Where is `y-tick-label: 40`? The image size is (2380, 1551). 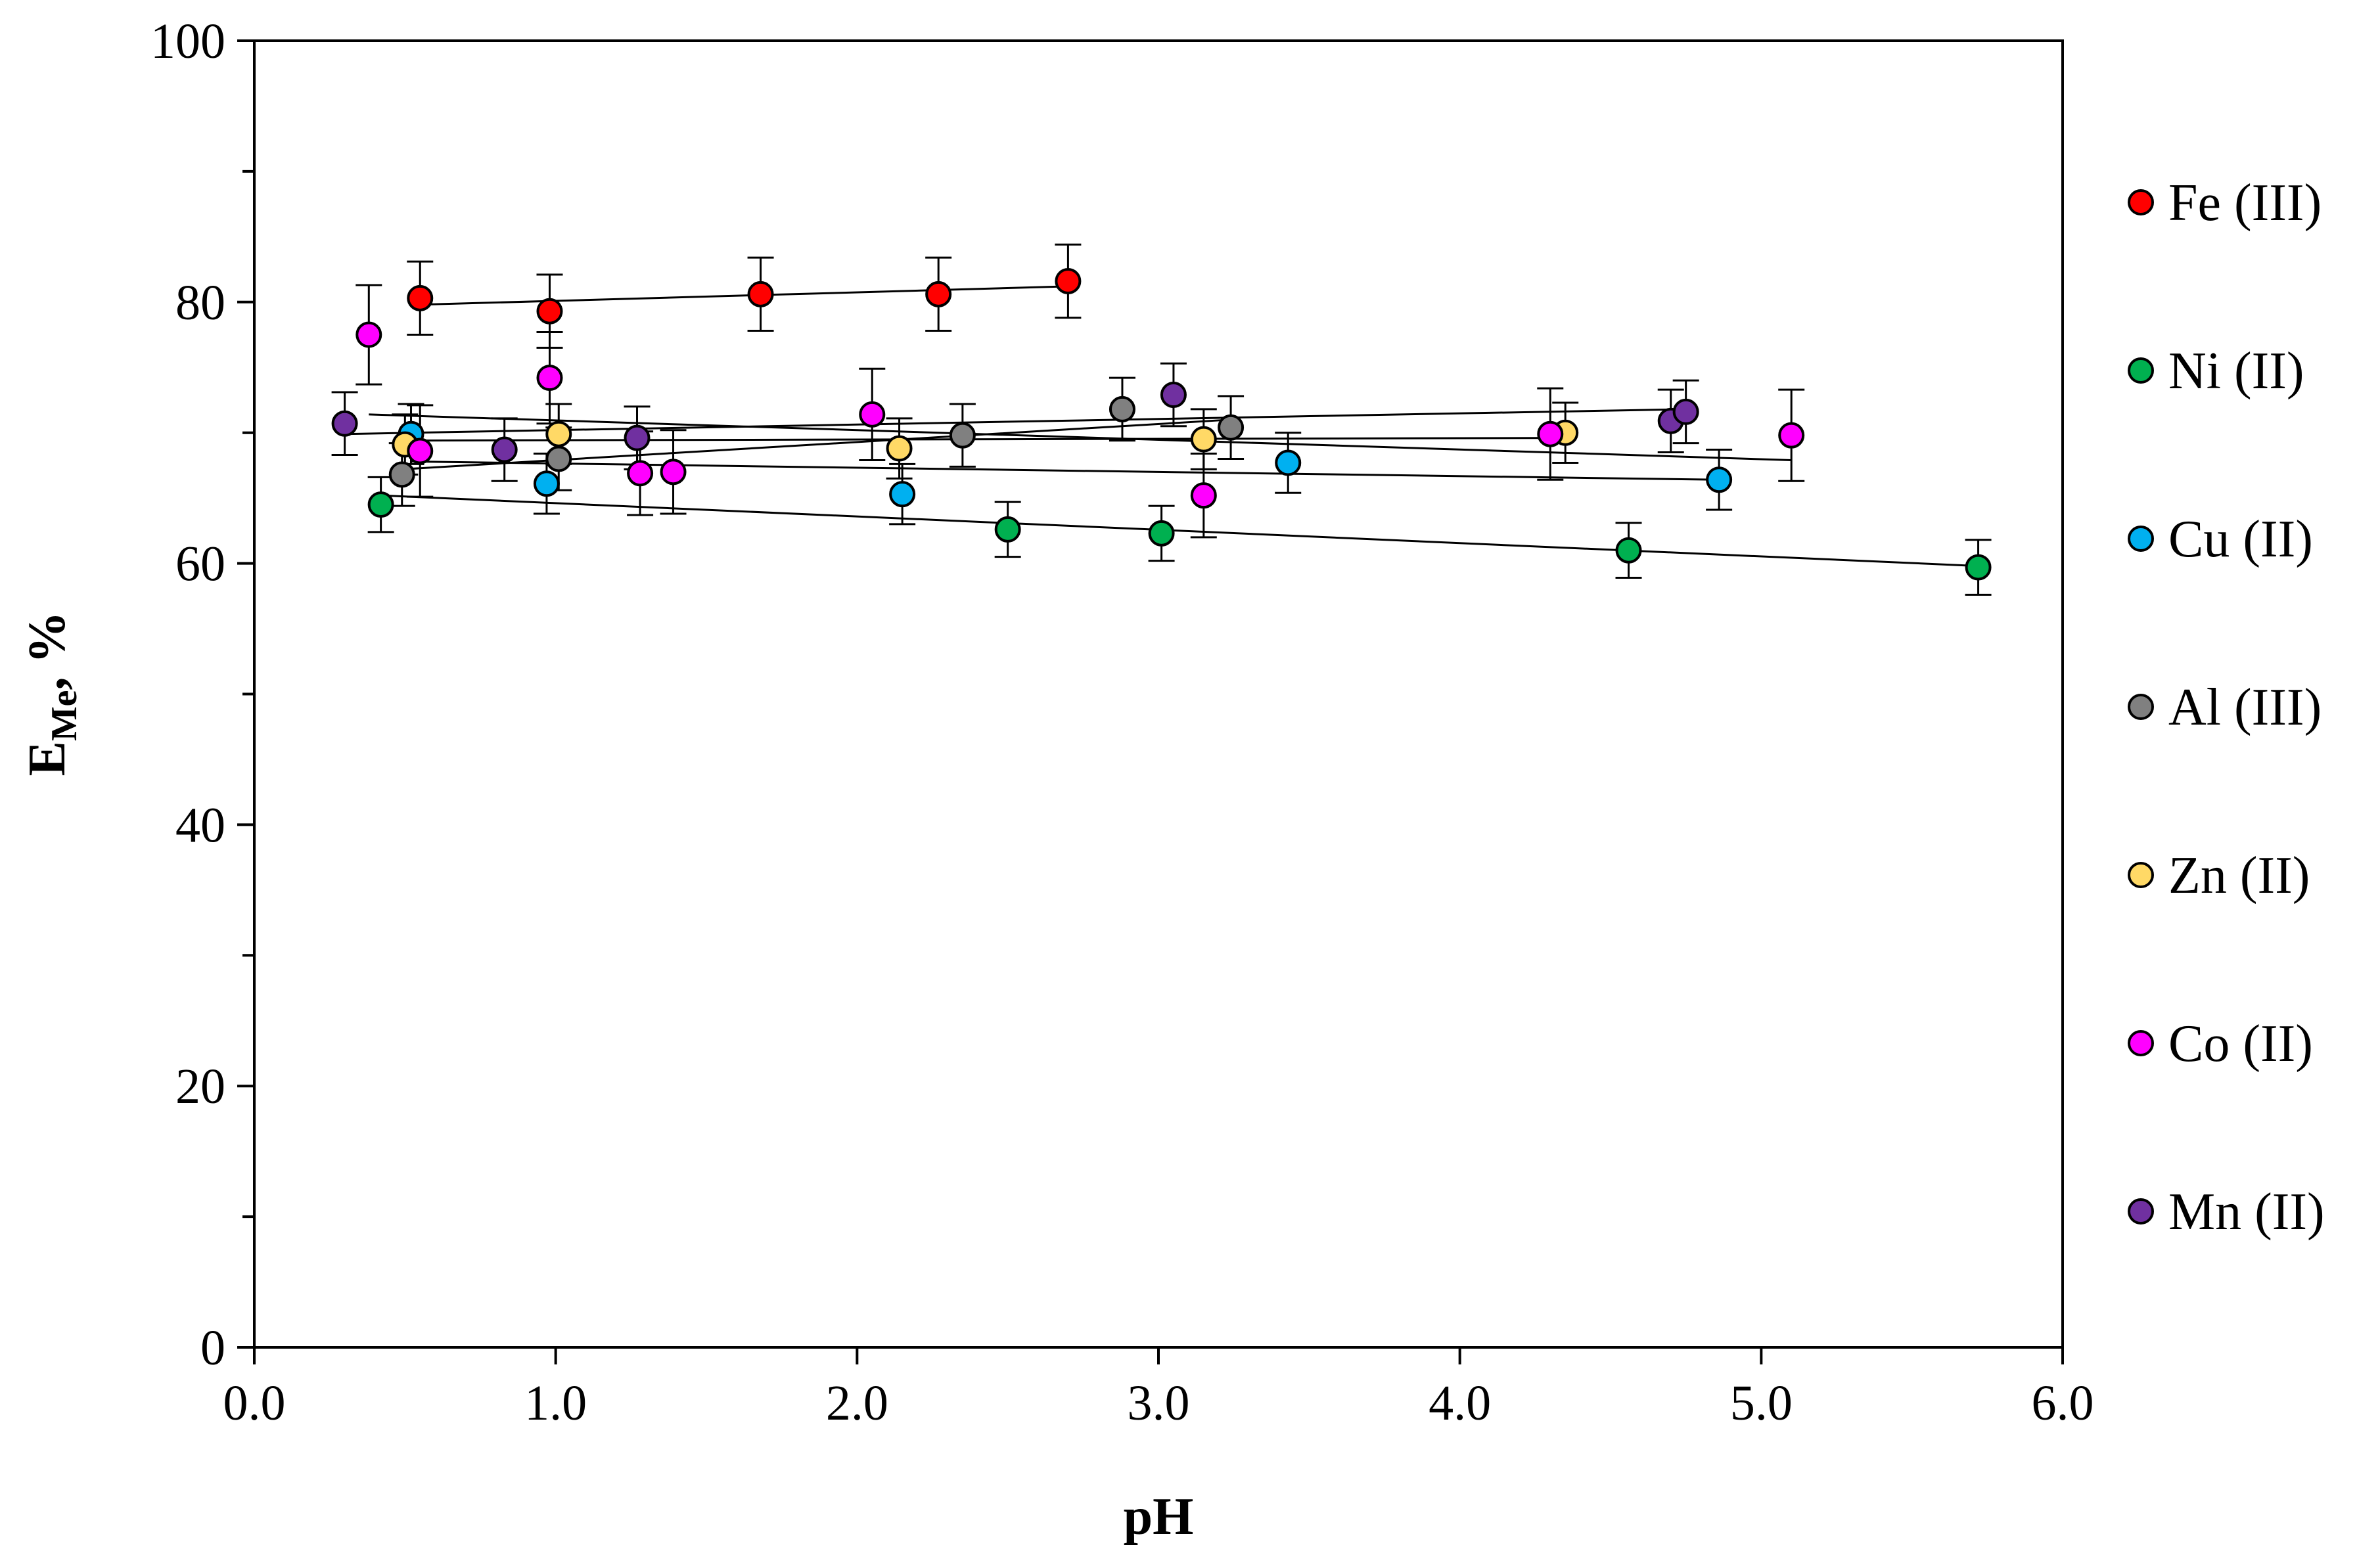
y-tick-label: 40 is located at coordinates (200, 826).